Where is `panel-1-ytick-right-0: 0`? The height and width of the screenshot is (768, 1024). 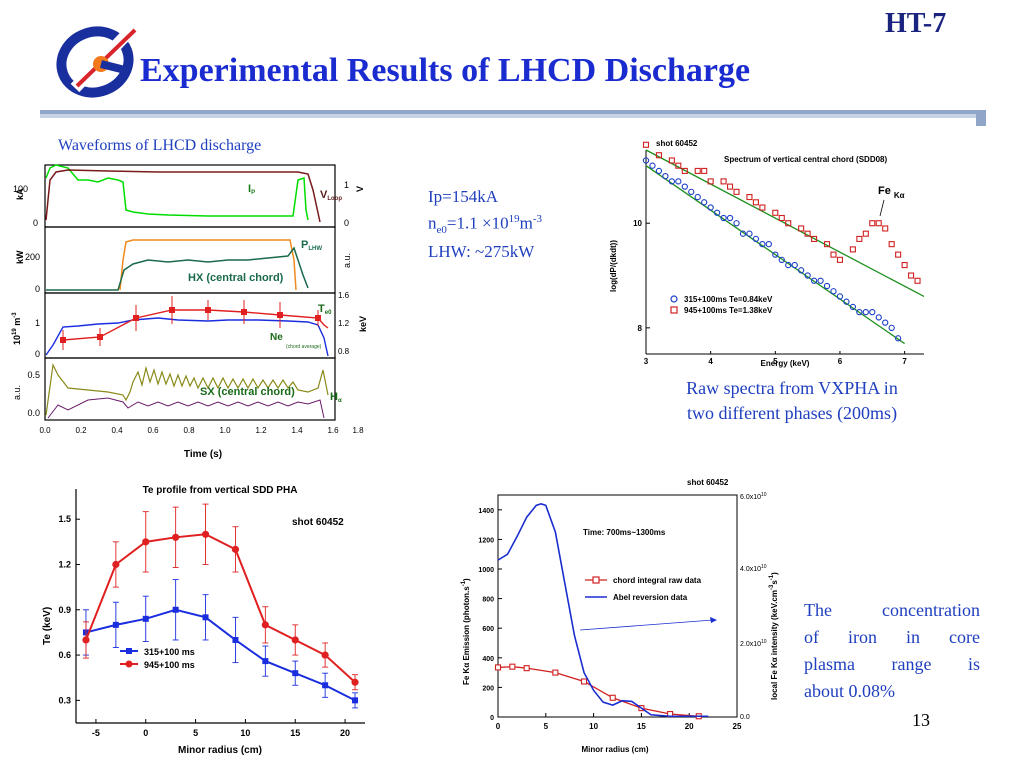 panel-1-ytick-right-0: 0 is located at coordinates (346, 223).